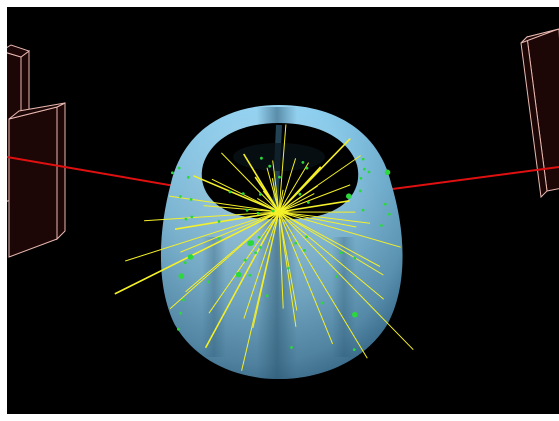  Describe the element at coordinates (539, 113) in the screenshot. I see `muon-chamber-right` at that location.